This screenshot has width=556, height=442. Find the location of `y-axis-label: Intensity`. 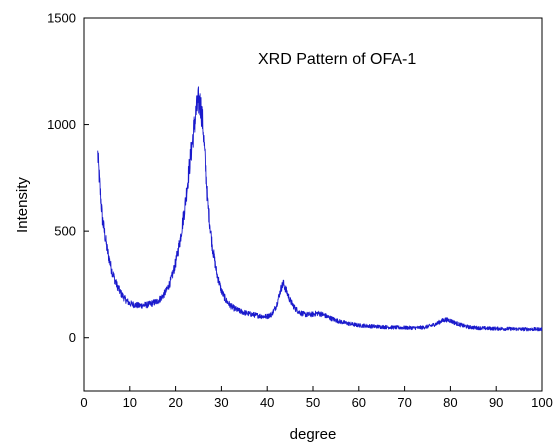

y-axis-label: Intensity is located at coordinates (22, 205).